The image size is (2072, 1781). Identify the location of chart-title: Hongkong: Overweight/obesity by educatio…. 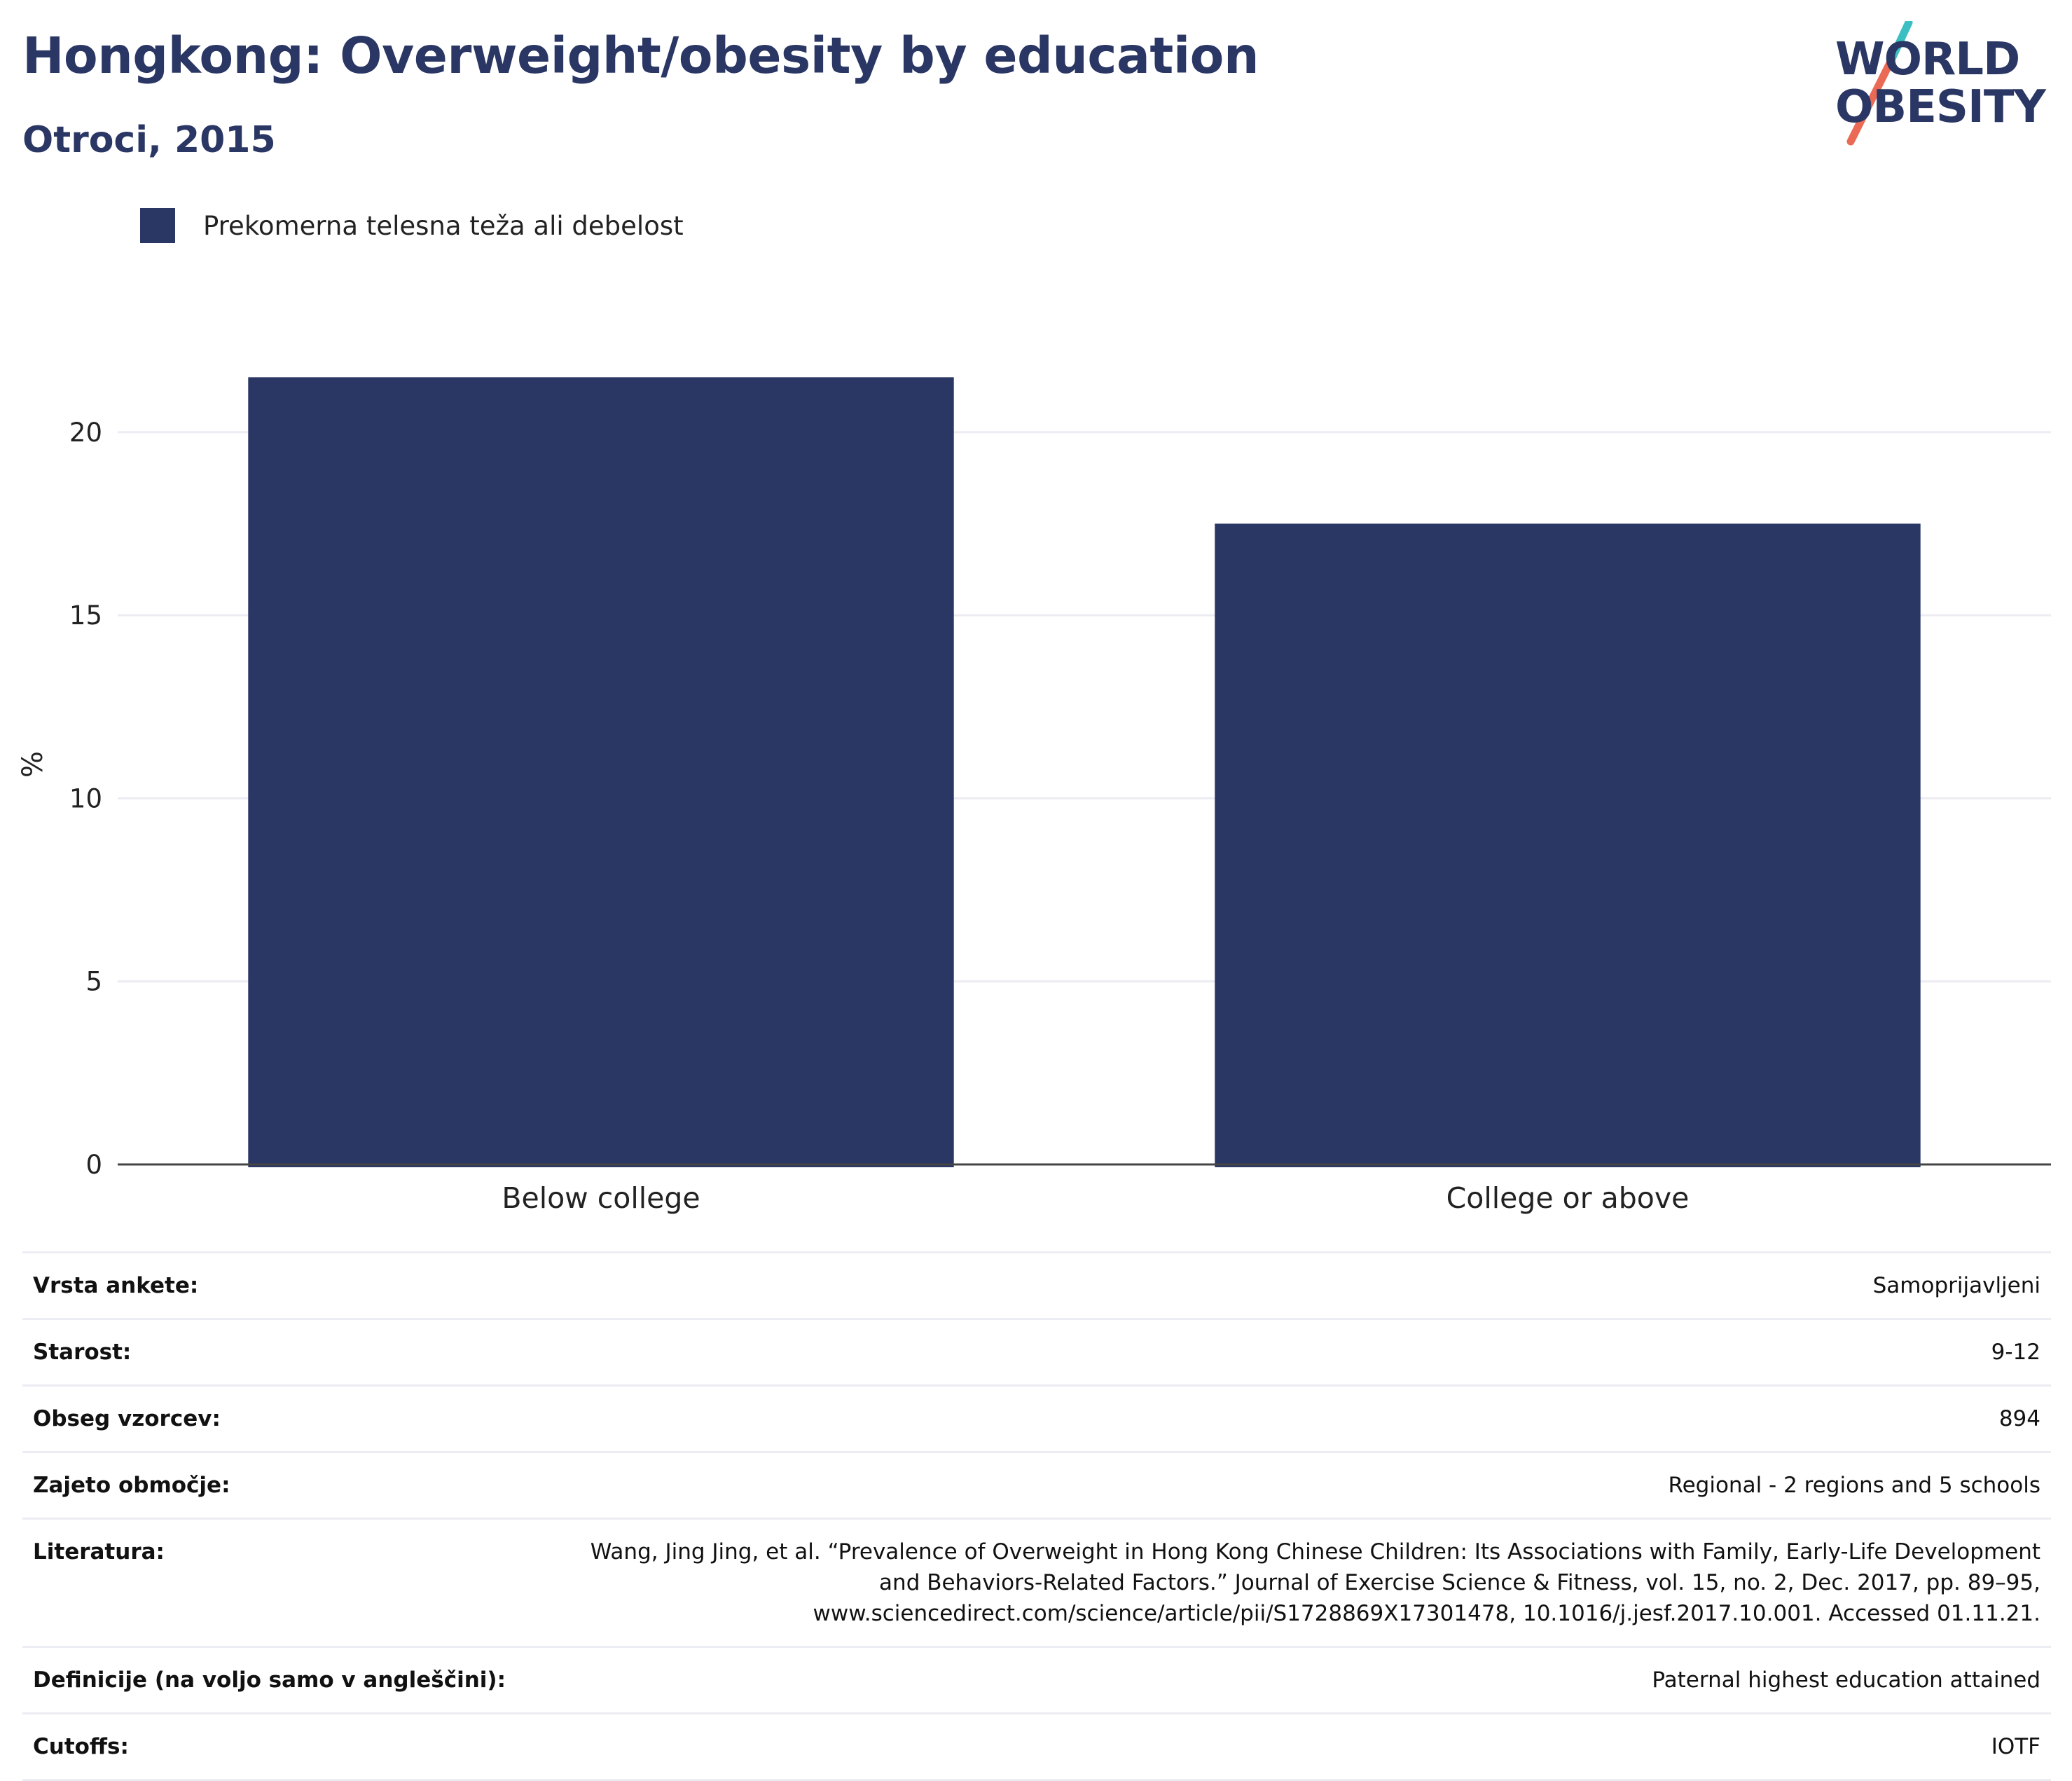
(640, 56).